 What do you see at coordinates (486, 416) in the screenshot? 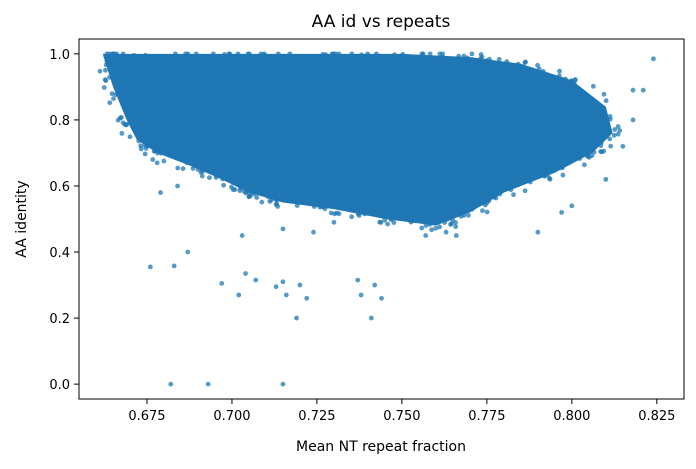
I see `x-tick-label: 0.775` at bounding box center [486, 416].